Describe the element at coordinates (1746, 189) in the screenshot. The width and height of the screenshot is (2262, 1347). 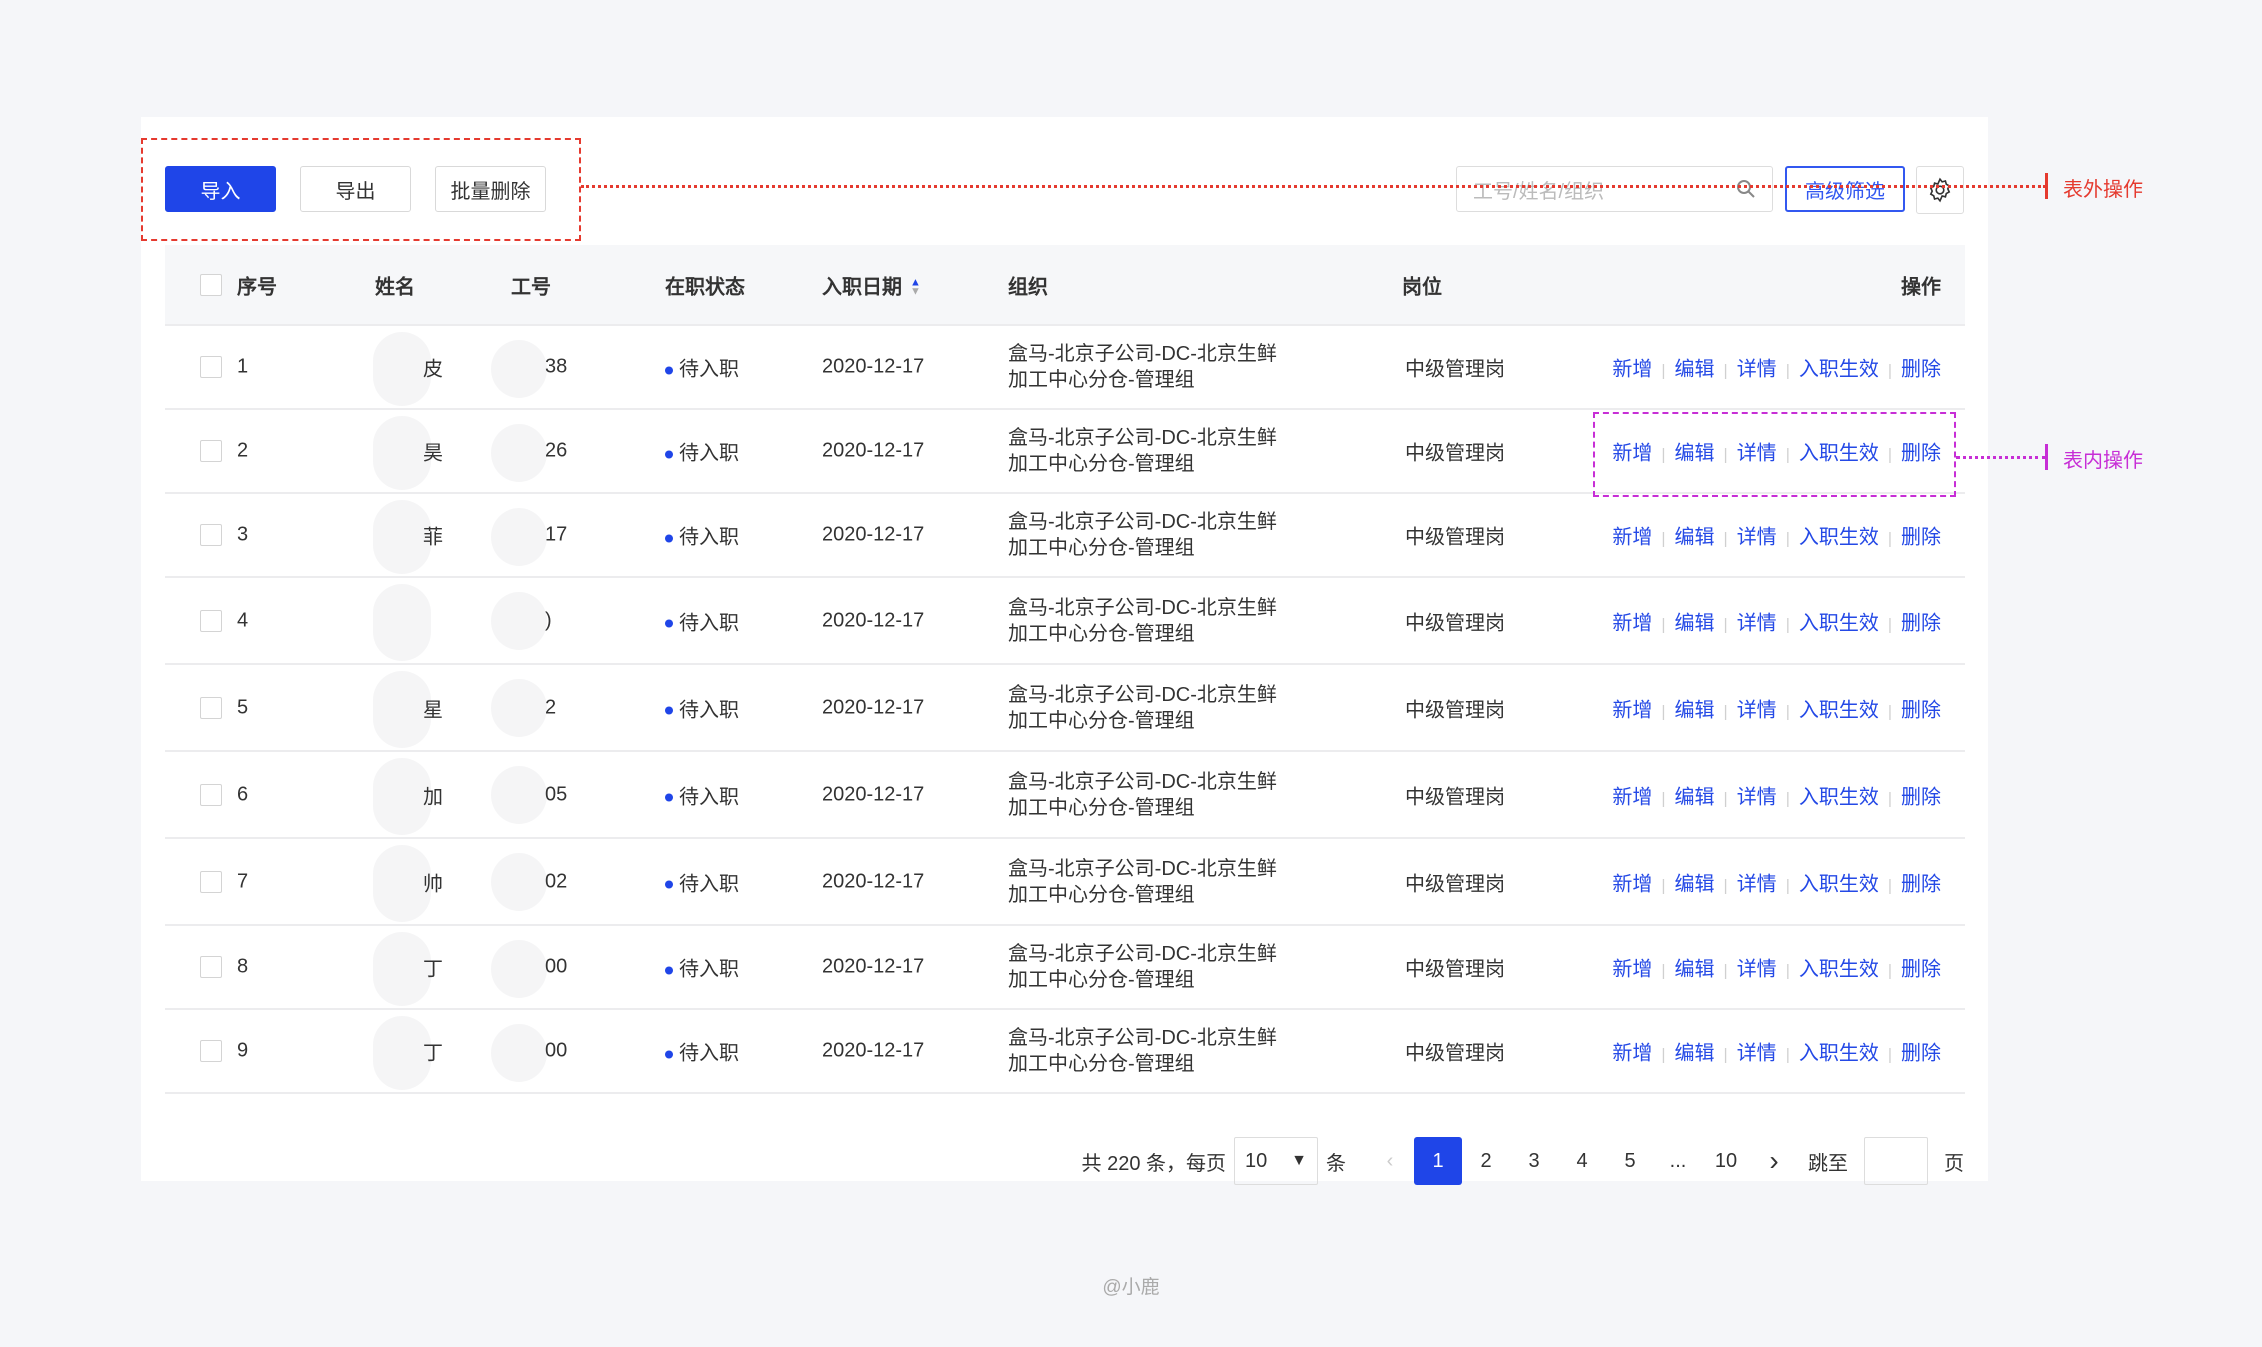
I see `search-icon` at that location.